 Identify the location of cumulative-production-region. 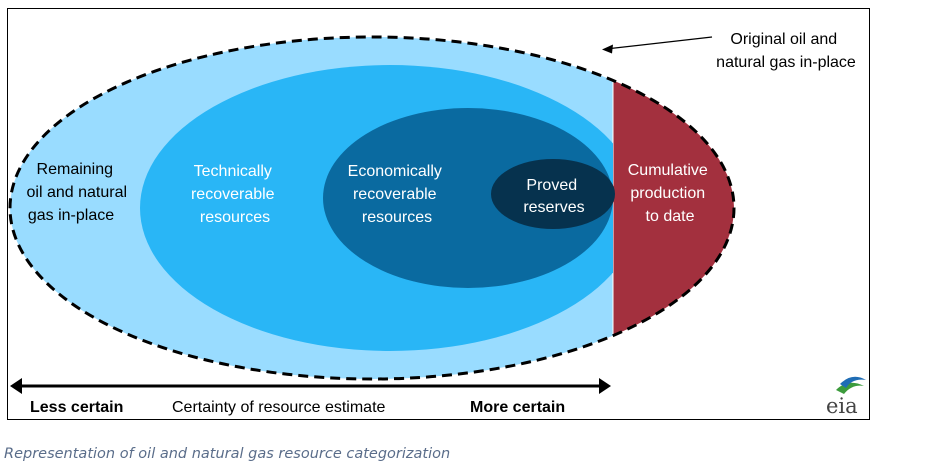
(673, 208).